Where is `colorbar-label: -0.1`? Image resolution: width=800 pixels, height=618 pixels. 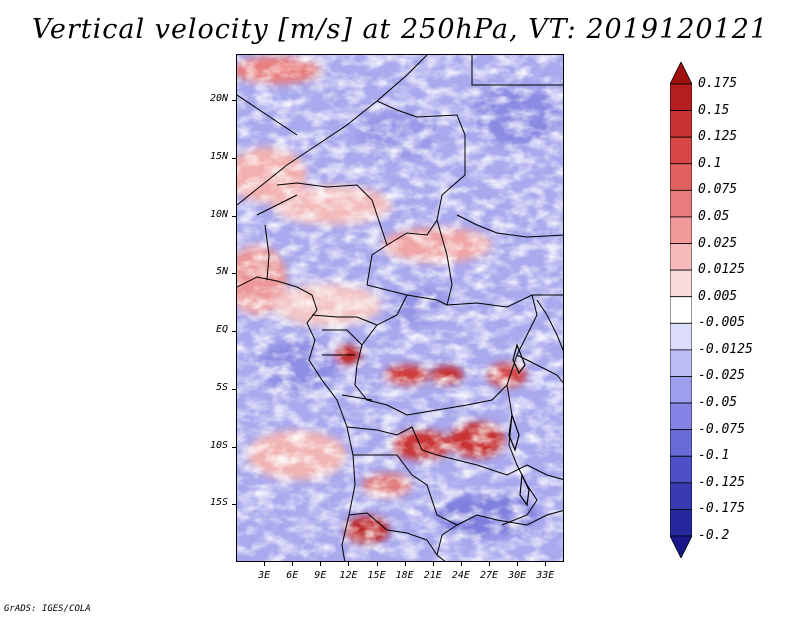
colorbar-label: -0.1 is located at coordinates (714, 456).